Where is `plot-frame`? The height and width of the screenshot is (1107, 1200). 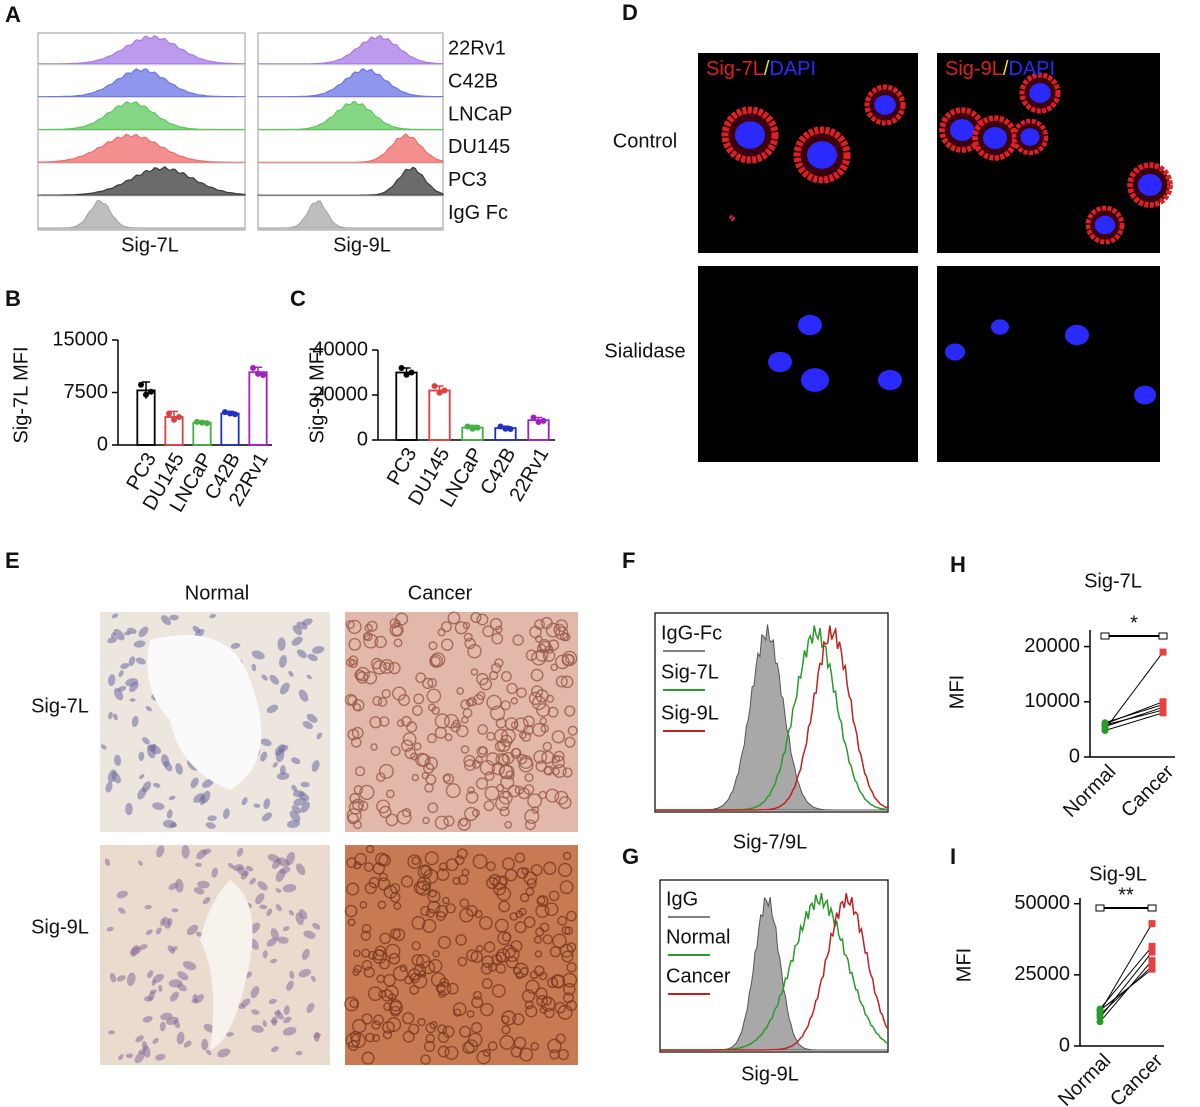 plot-frame is located at coordinates (771, 712).